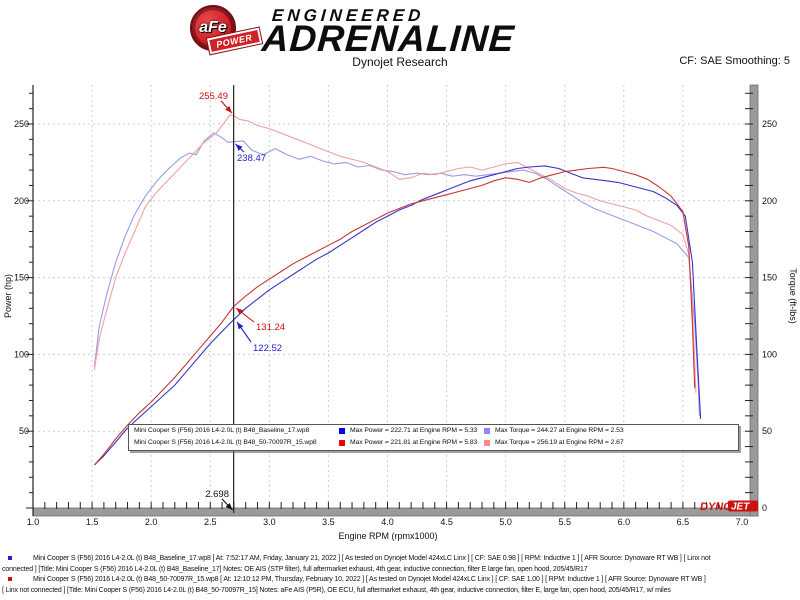  I want to click on y-left-tick-label: 200, so click(21, 201).